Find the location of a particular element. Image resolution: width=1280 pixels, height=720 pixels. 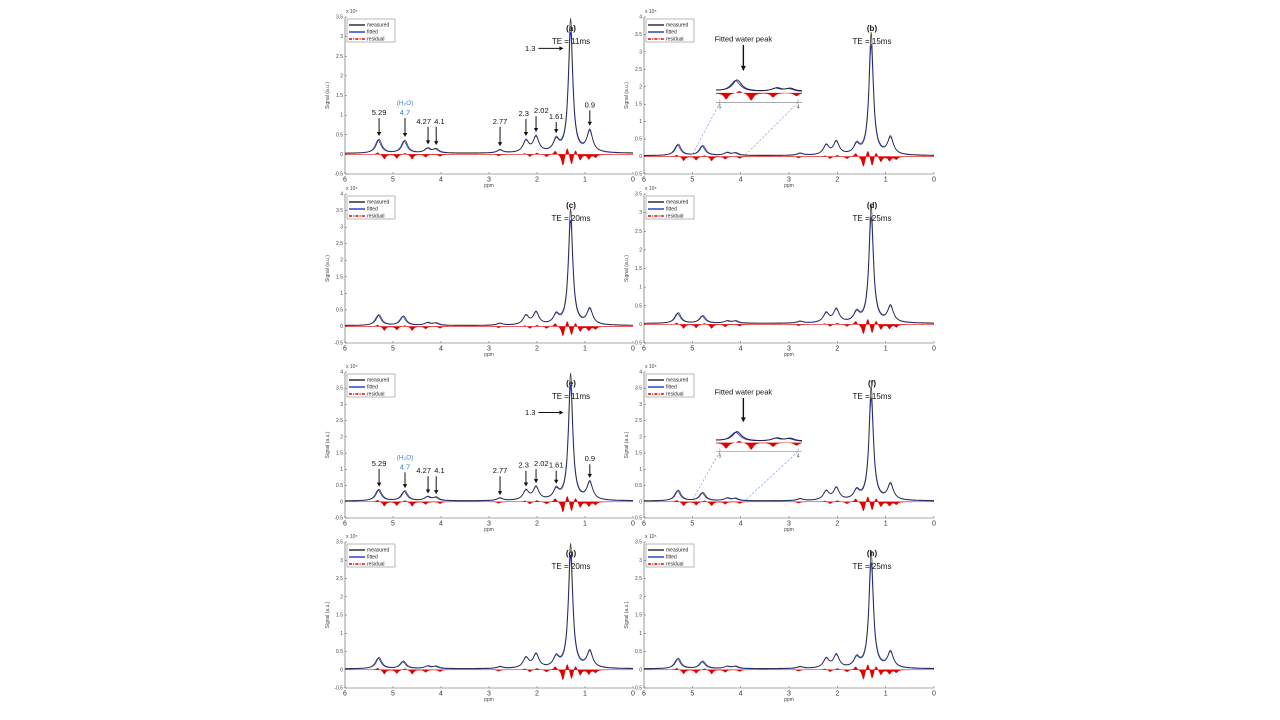

annotation-label: 4.27 is located at coordinates (423, 121).